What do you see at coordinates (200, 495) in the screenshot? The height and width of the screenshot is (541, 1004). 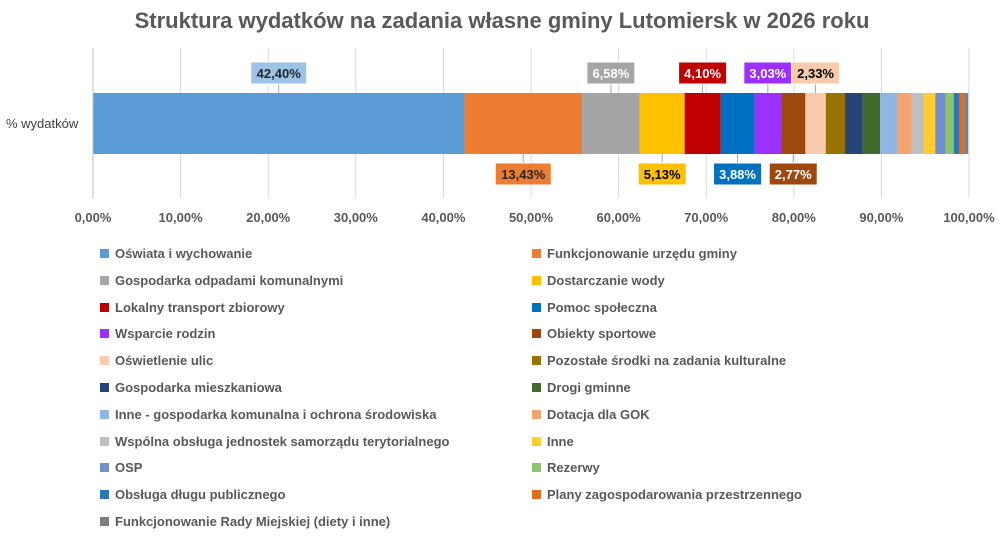 I see `legend-label: Obsługa długu publicznego` at bounding box center [200, 495].